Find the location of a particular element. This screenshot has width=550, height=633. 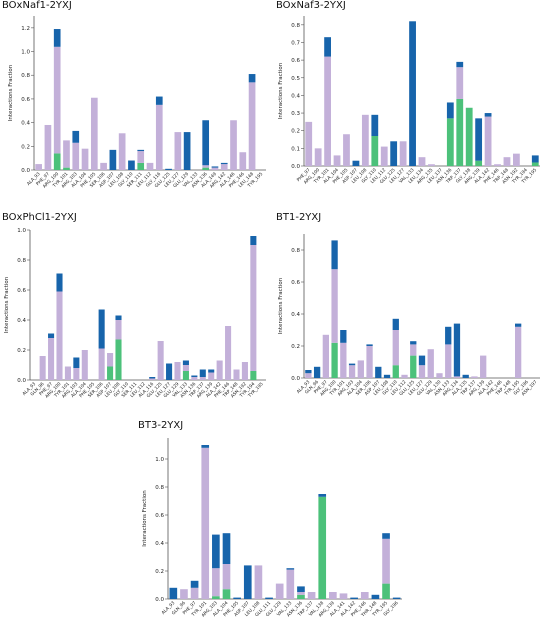

chart-title: BOxNaf3-2YXJ is located at coordinates (311, 5).